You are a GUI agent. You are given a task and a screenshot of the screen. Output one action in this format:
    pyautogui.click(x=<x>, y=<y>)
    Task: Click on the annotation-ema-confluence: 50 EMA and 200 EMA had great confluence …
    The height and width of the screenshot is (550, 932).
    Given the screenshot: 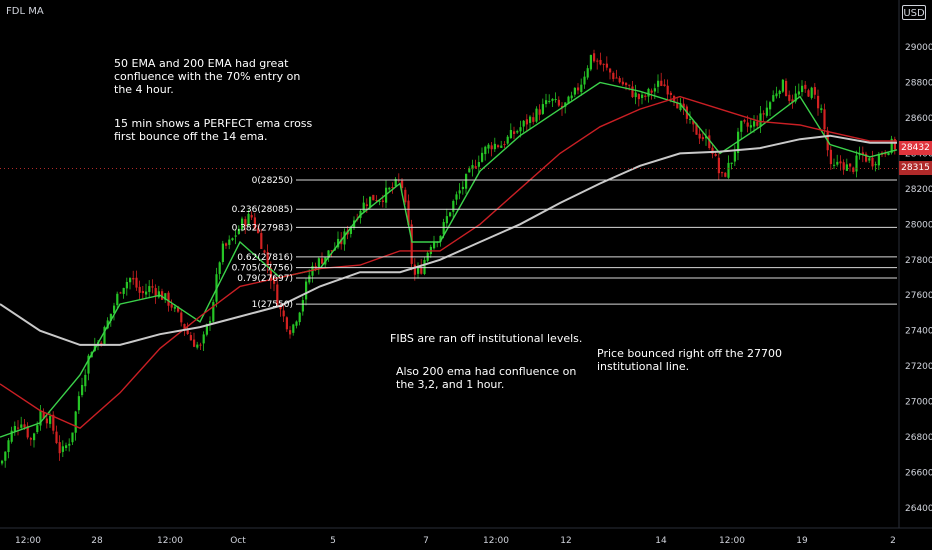 What is the action you would take?
    pyautogui.click(x=207, y=76)
    